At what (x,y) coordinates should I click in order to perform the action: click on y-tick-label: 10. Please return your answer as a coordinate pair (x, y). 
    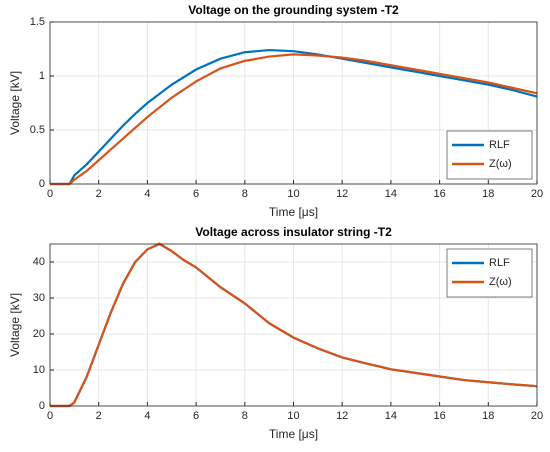
    Looking at the image, I should click on (39, 370).